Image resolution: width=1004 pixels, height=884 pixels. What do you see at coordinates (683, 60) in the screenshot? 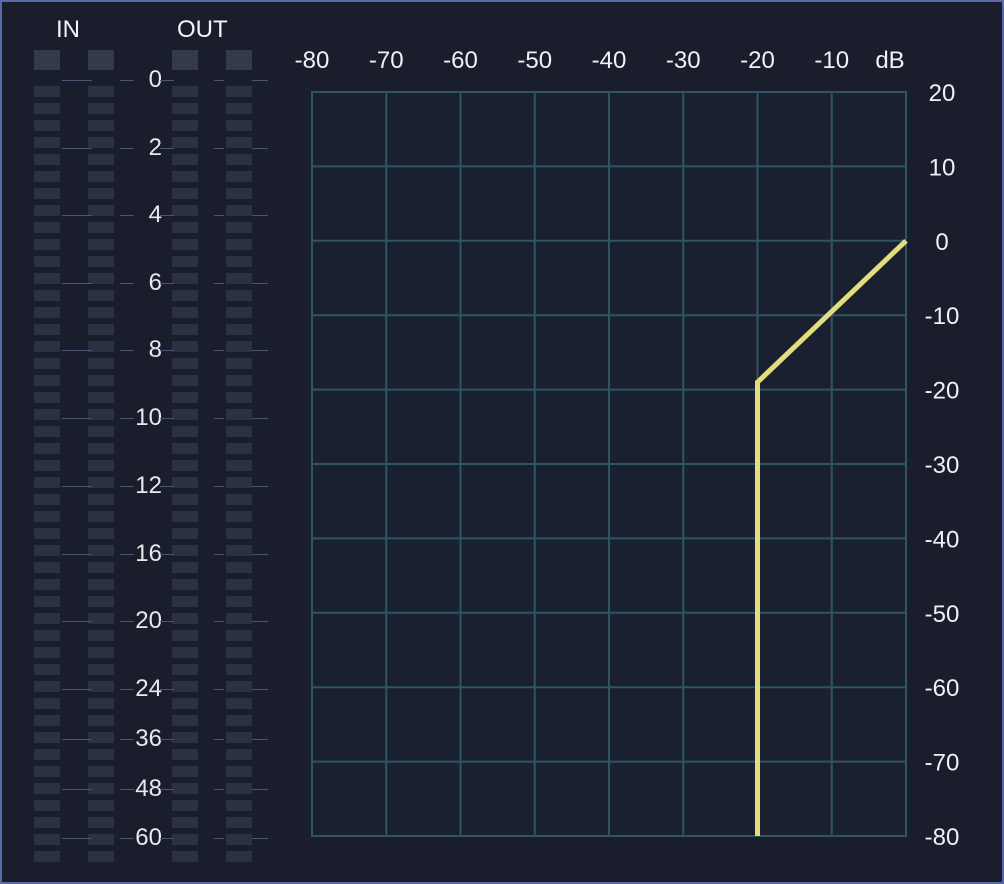
I see `x-axis-tick-label: -30` at bounding box center [683, 60].